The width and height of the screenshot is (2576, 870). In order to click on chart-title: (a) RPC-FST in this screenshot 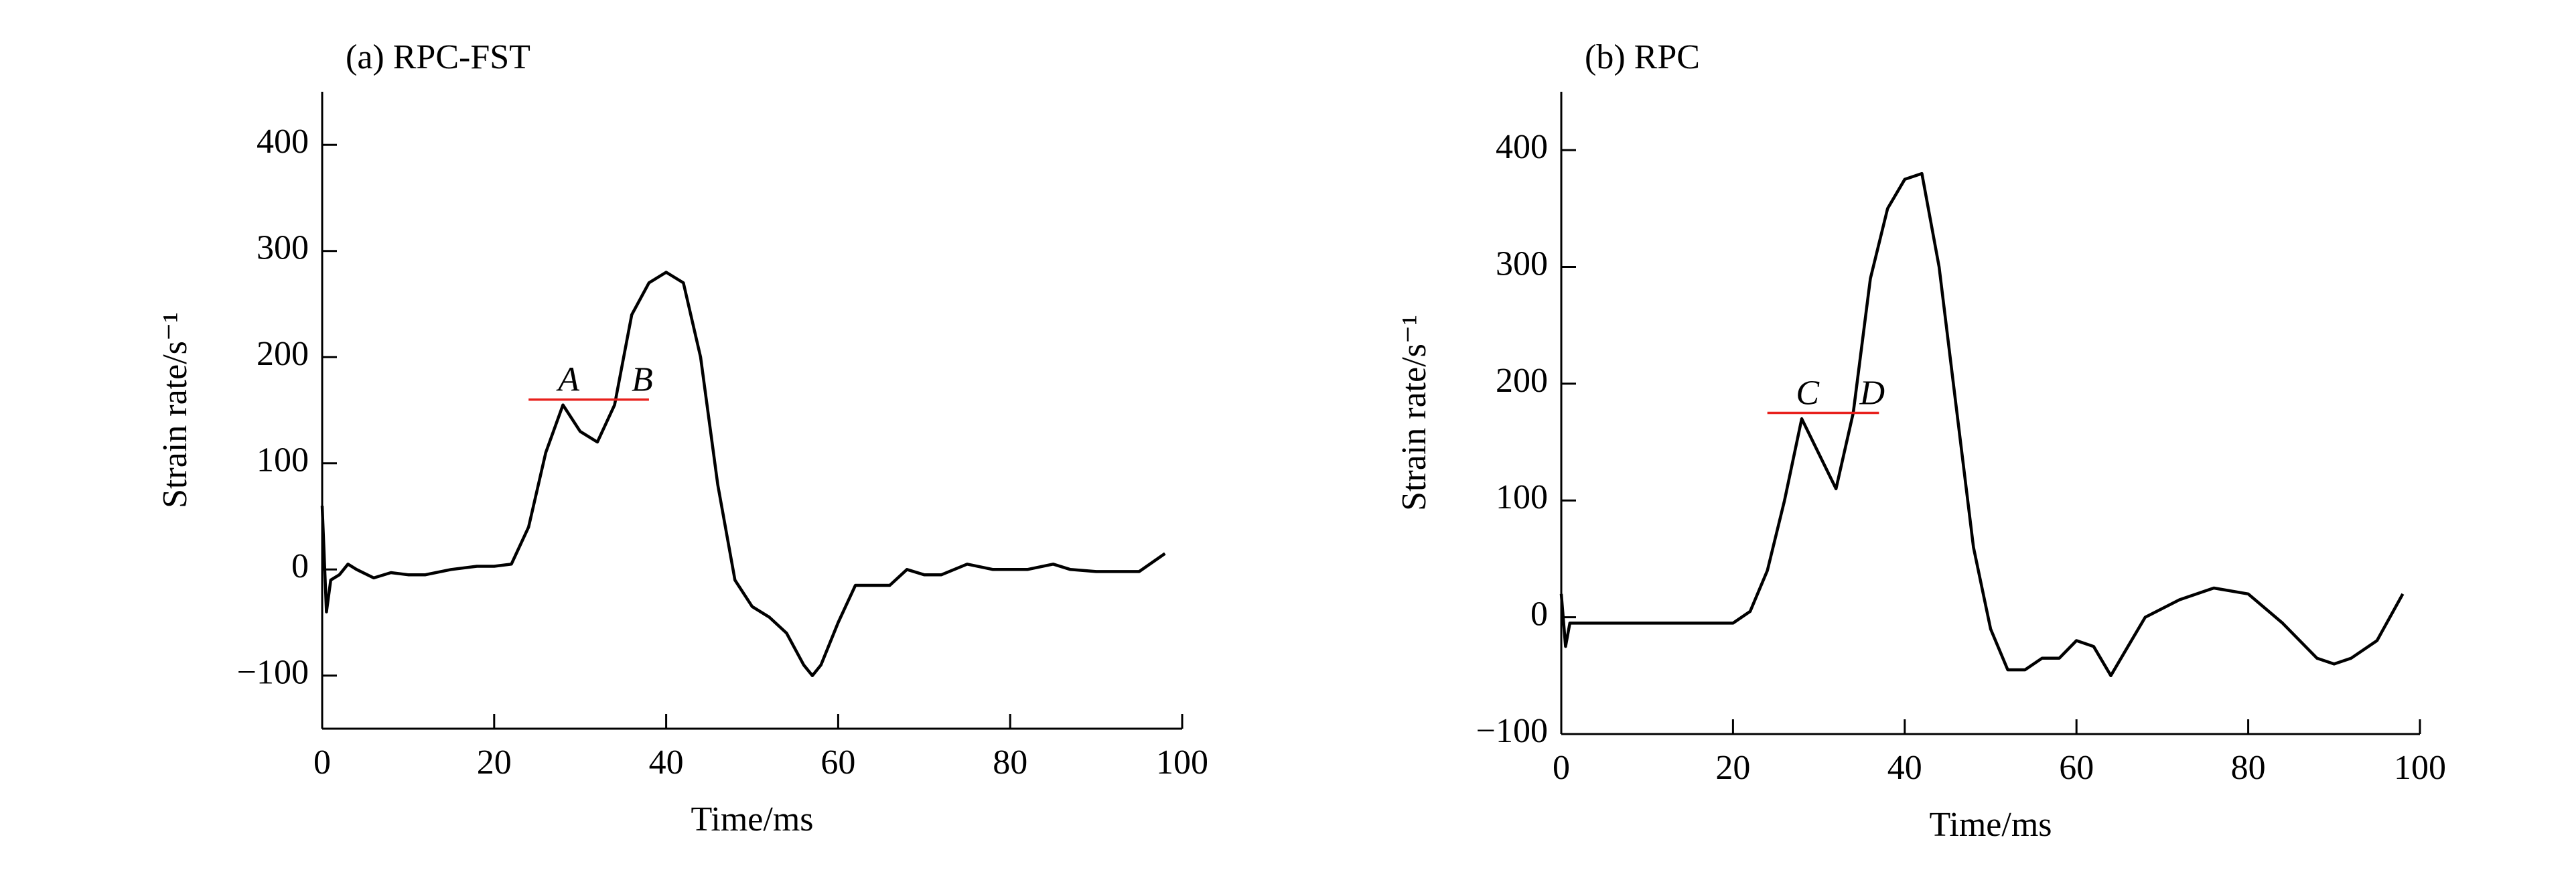, I will do `click(438, 57)`.